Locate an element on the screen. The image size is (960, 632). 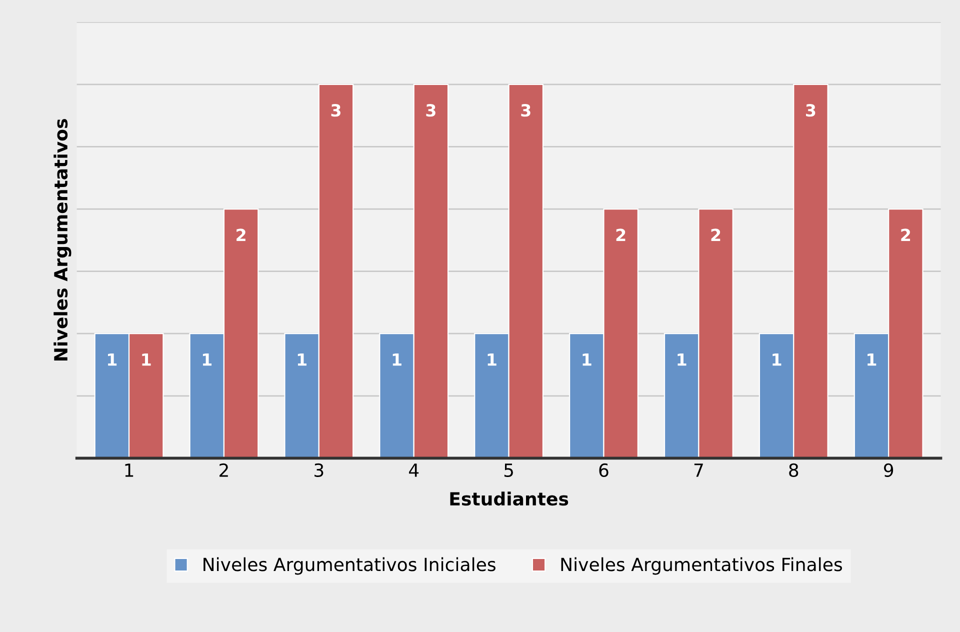
x-tick-label: 9 is located at coordinates (889, 470).